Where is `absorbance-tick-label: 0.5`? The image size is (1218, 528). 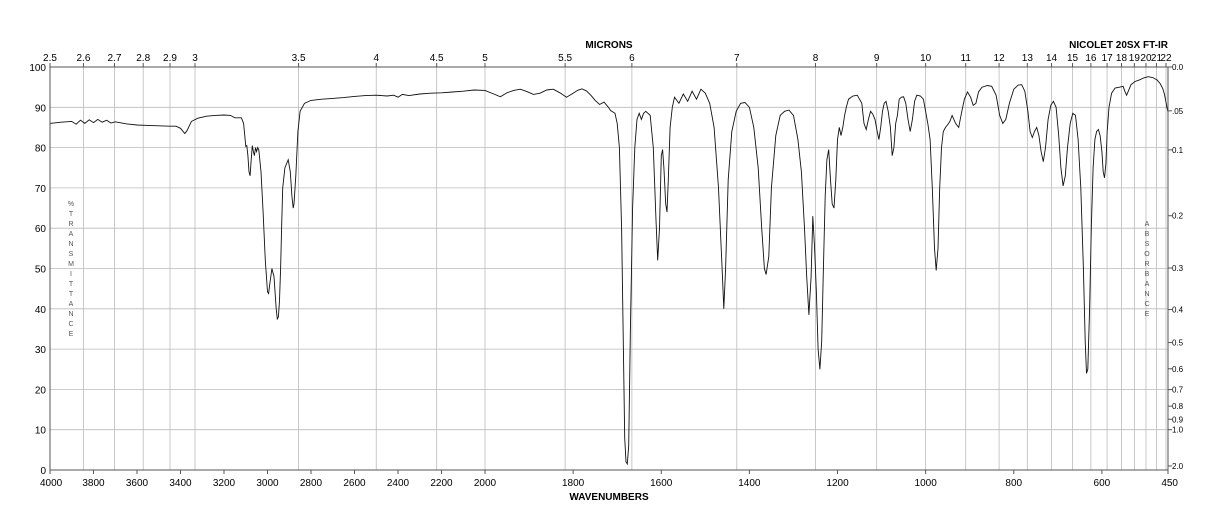 absorbance-tick-label: 0.5 is located at coordinates (1178, 343).